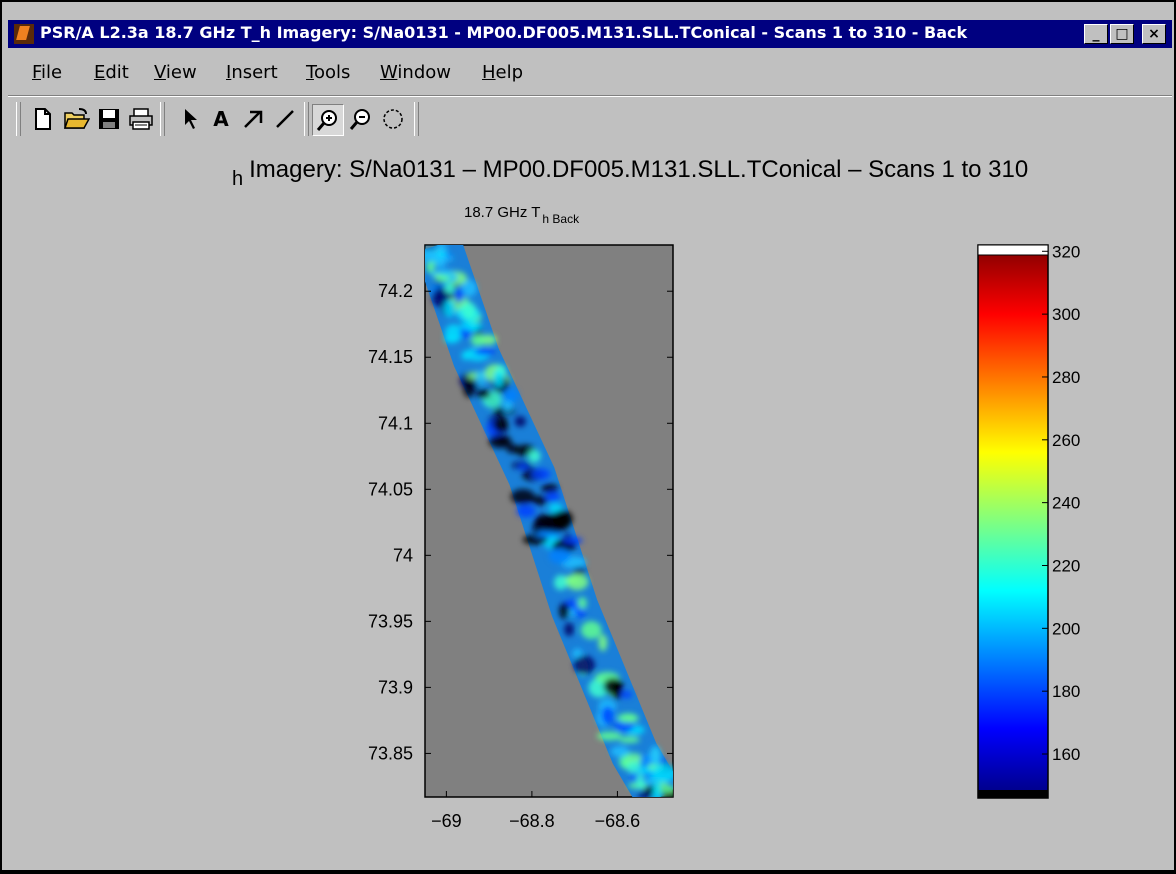  I want to click on minimize-button: _, so click(1096, 34).